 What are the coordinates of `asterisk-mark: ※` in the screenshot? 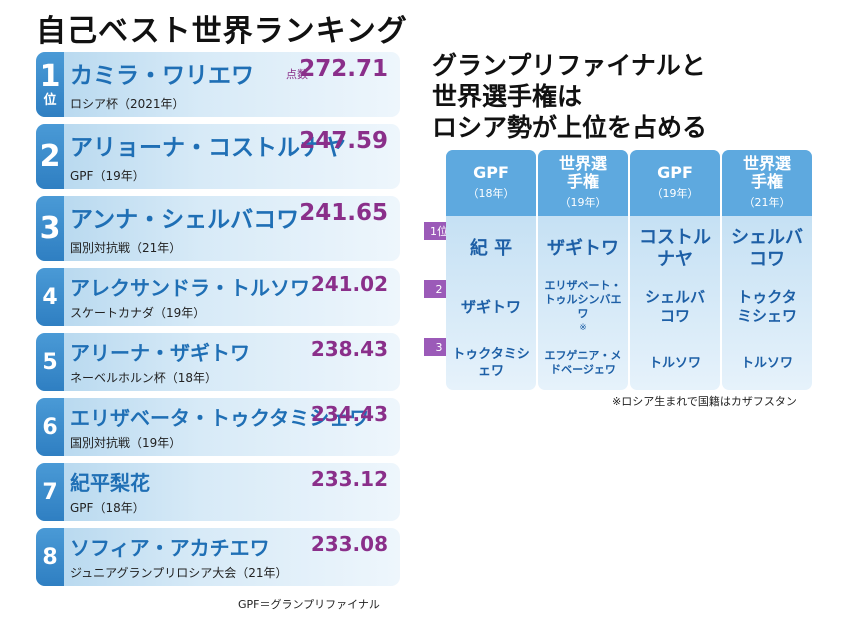 It's located at (583, 328).